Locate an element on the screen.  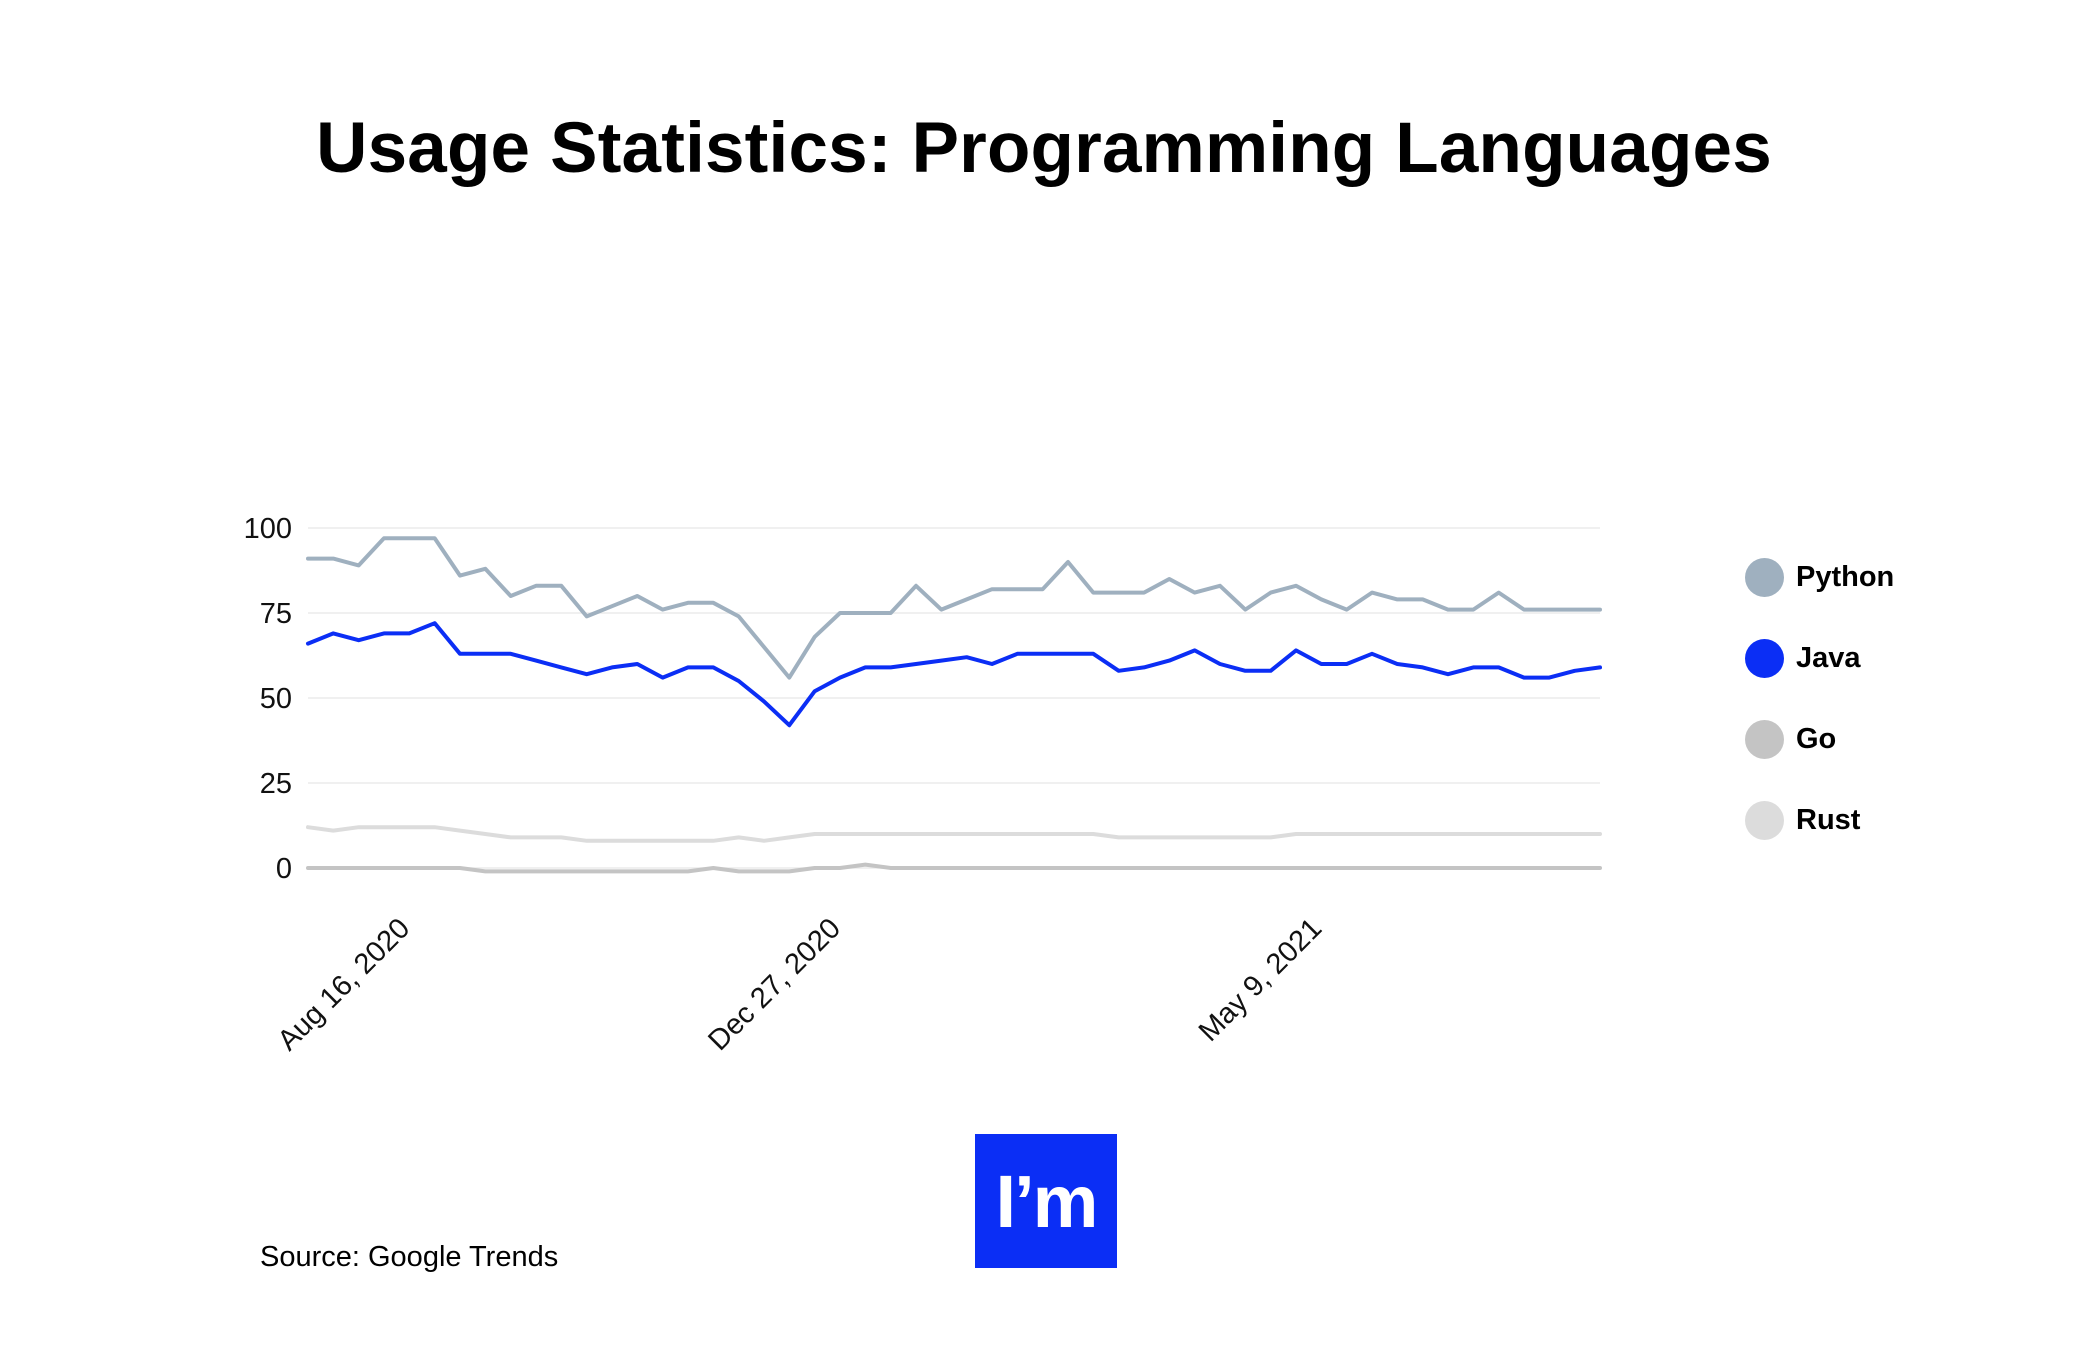
x-tick-label: Dec 27, 2020 is located at coordinates (774, 984).